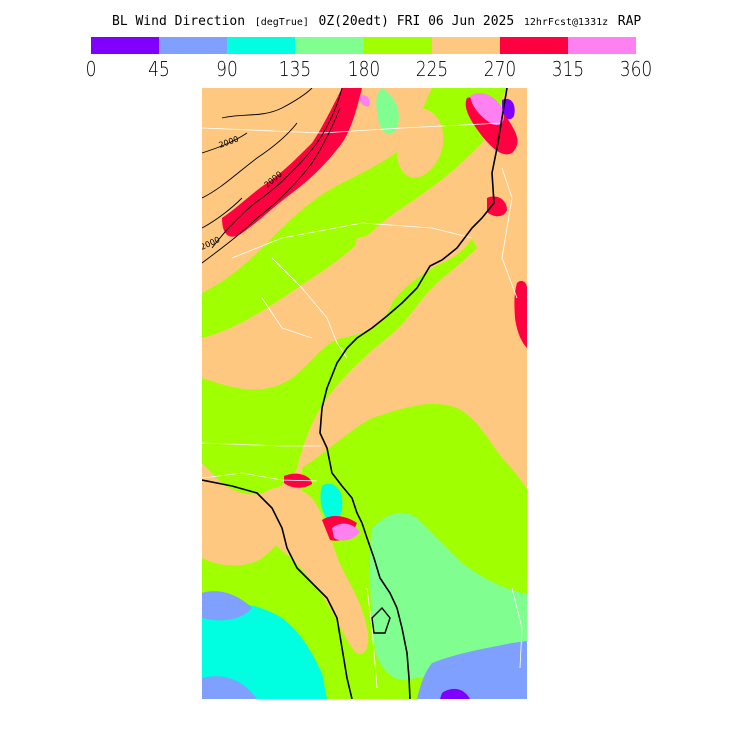 The image size is (729, 729). I want to click on color-scale-ticks: 0 45 90 135 180 225 270 315 360, so click(369, 70).